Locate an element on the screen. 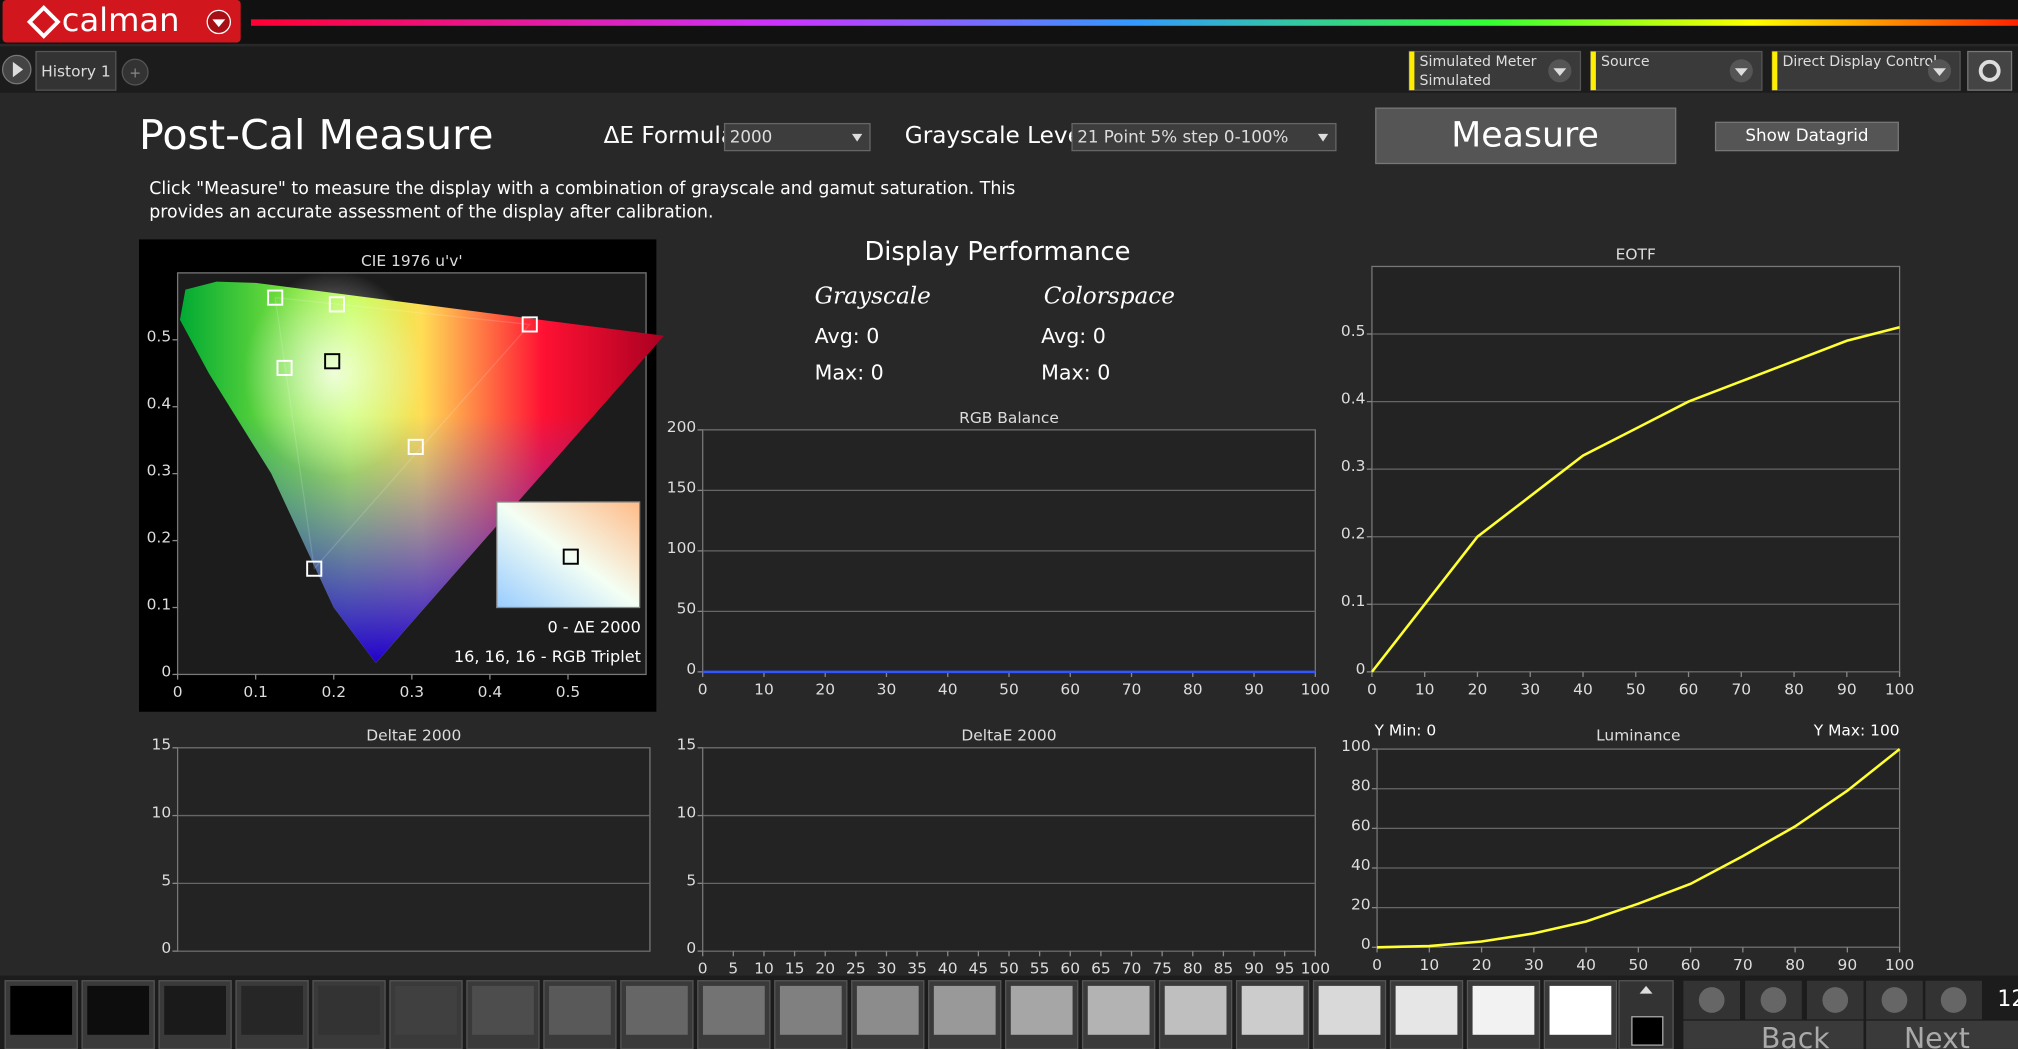 This screenshot has width=2018, height=1049. y-tick-label: 15 is located at coordinates (162, 745).